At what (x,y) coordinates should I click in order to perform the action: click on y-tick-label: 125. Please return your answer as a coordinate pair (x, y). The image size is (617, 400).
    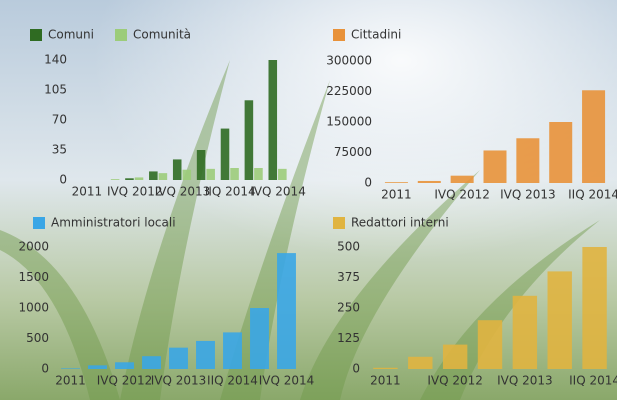
    Looking at the image, I should click on (348, 338).